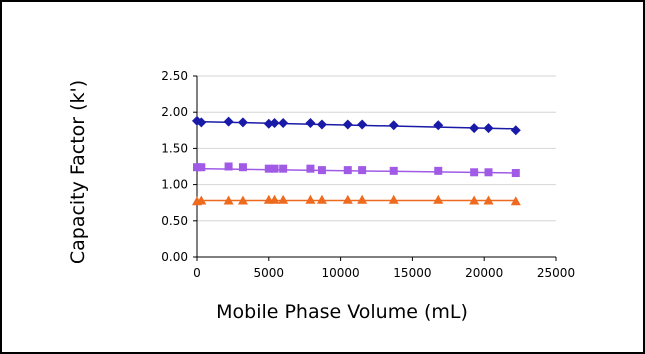 The height and width of the screenshot is (354, 645). I want to click on trend-lines, so click(356, 161).